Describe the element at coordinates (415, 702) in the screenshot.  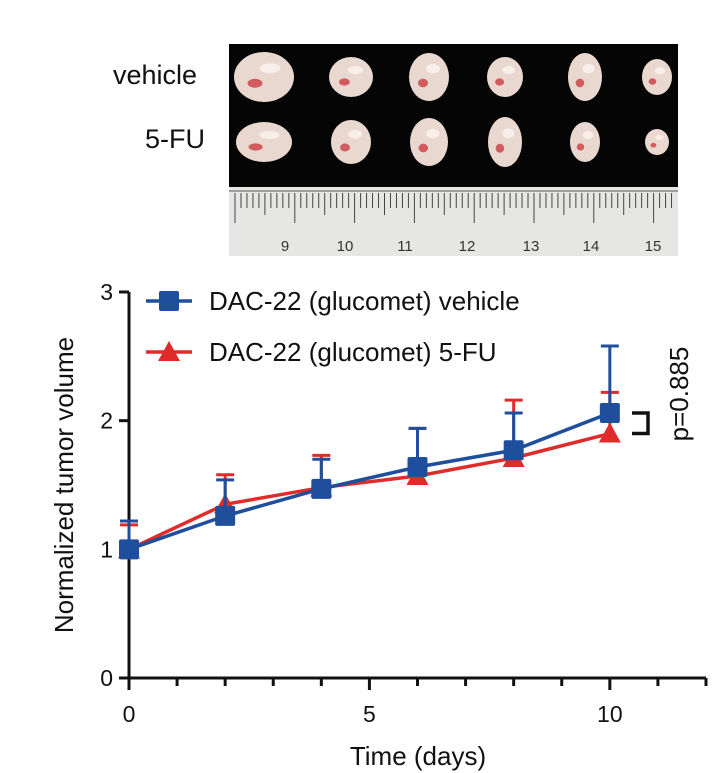
I see `x-axis-ticks: 0 5 10` at that location.